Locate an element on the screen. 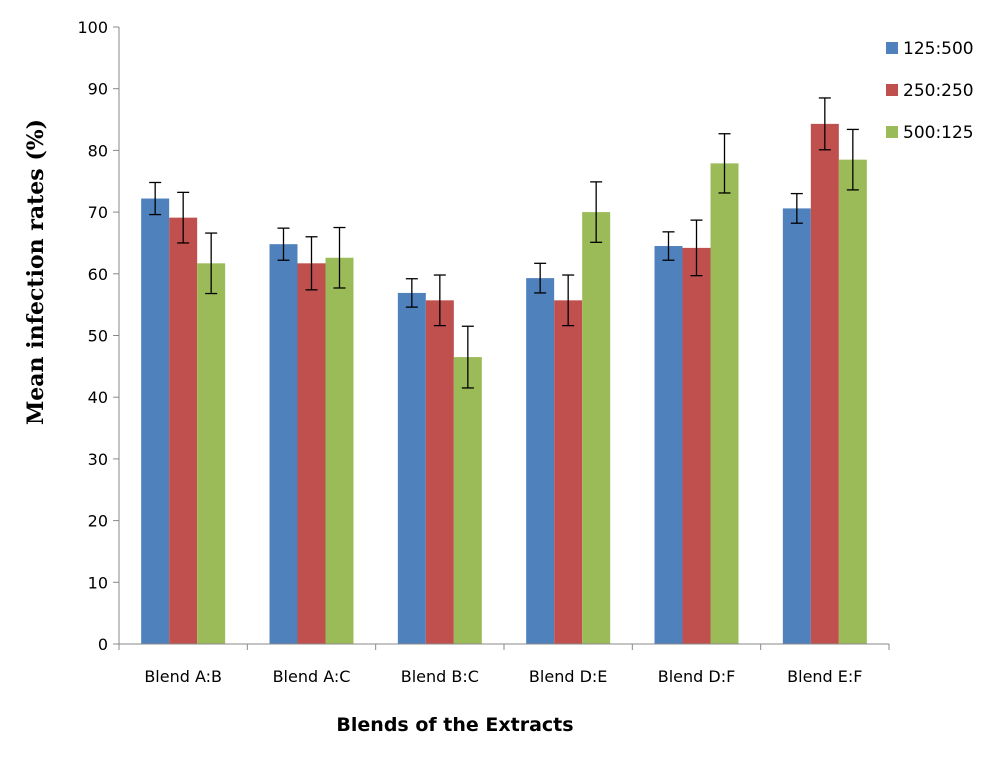 The image size is (1000, 757). y-tick-label: 50 is located at coordinates (98, 336).